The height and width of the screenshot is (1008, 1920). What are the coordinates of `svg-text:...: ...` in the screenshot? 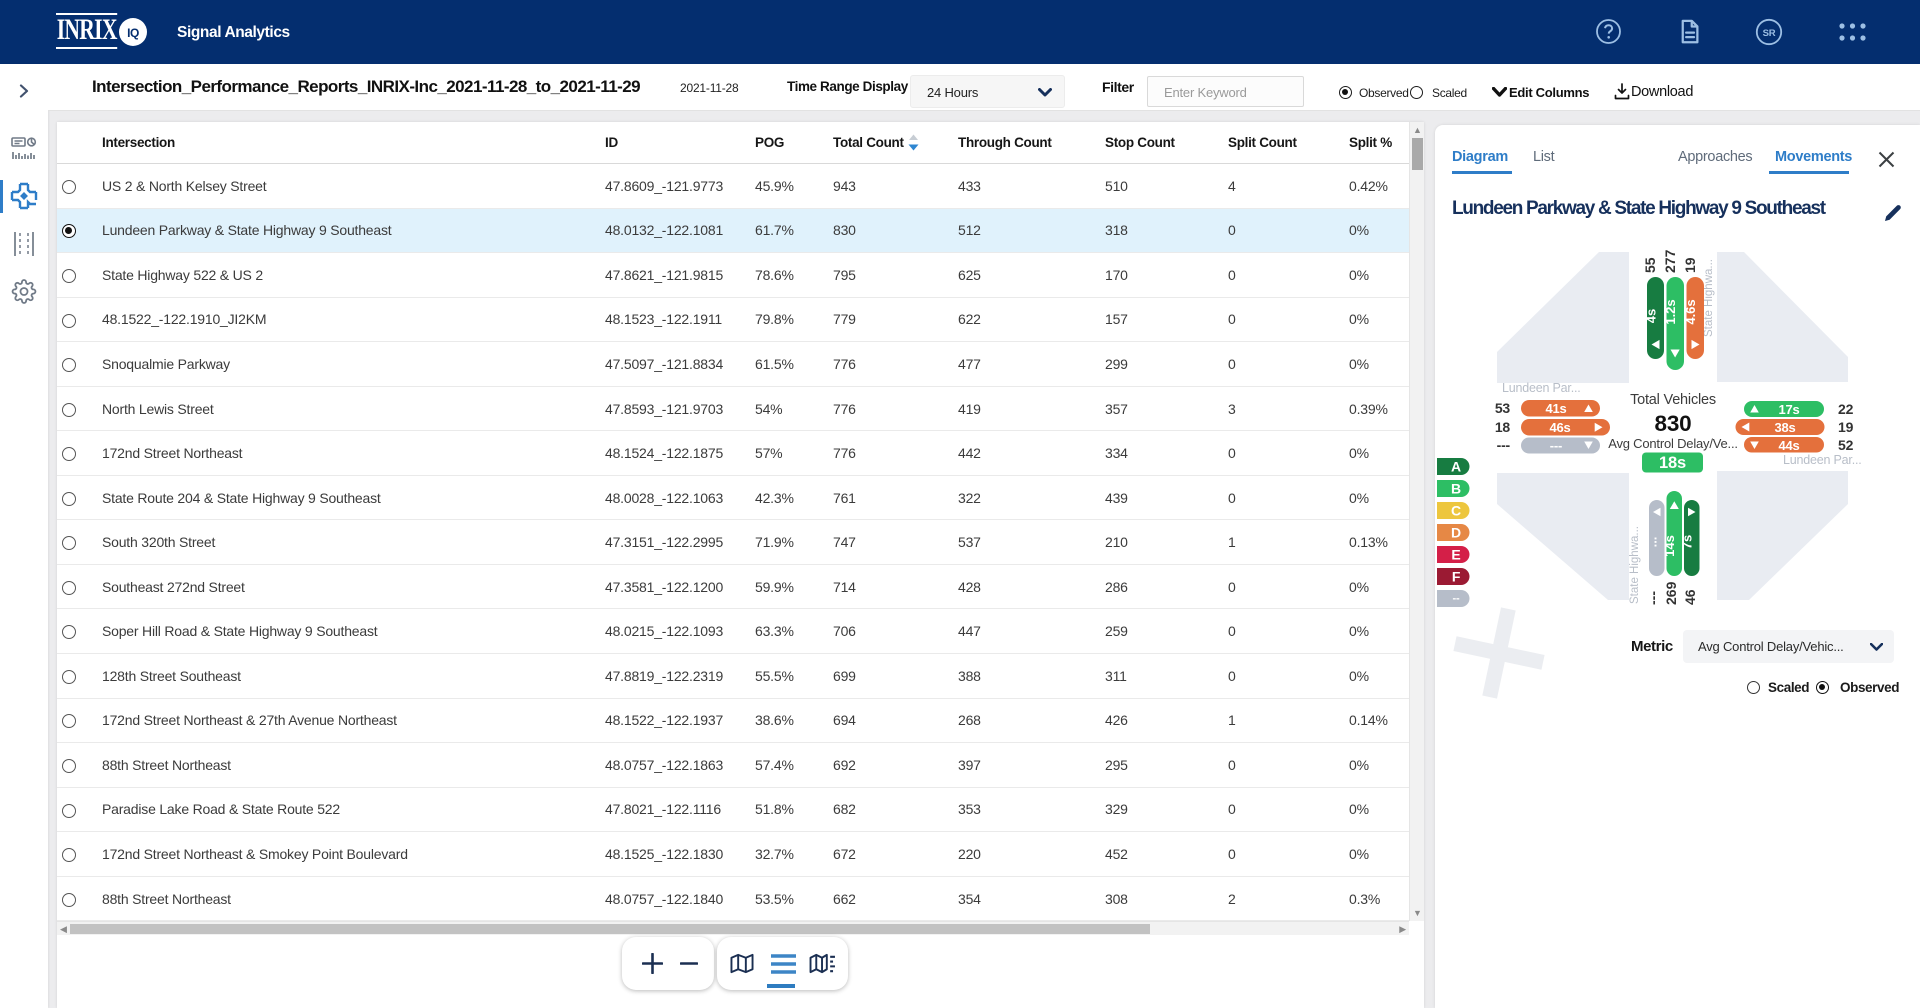 It's located at (1652, 542).